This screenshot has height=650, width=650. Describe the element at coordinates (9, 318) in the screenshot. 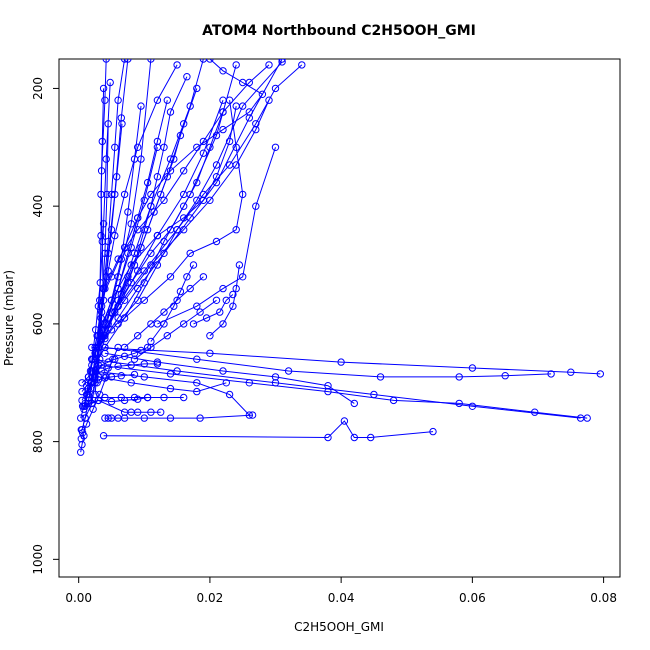

I see `y-axis-label: Pressure (mbar)` at that location.